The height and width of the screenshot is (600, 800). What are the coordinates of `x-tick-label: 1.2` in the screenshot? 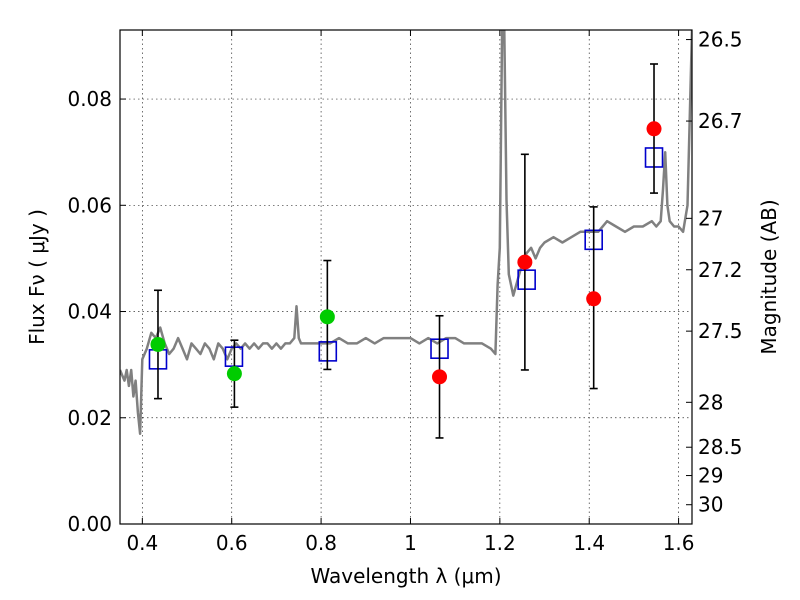 It's located at (500, 543).